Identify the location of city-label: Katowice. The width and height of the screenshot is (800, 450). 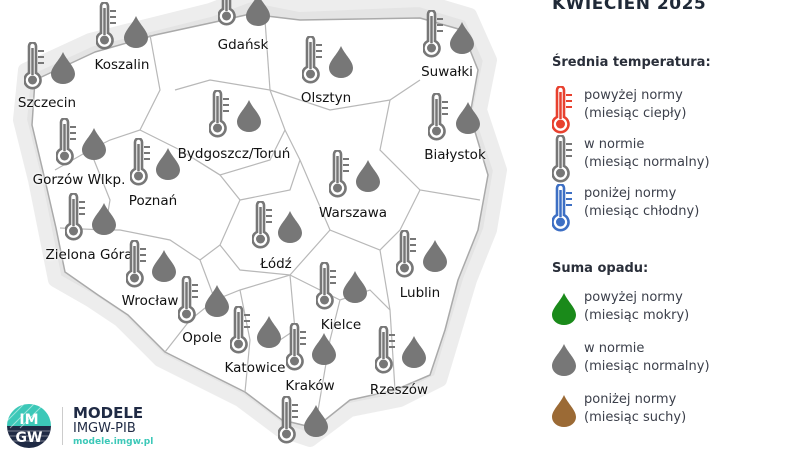
(255, 368).